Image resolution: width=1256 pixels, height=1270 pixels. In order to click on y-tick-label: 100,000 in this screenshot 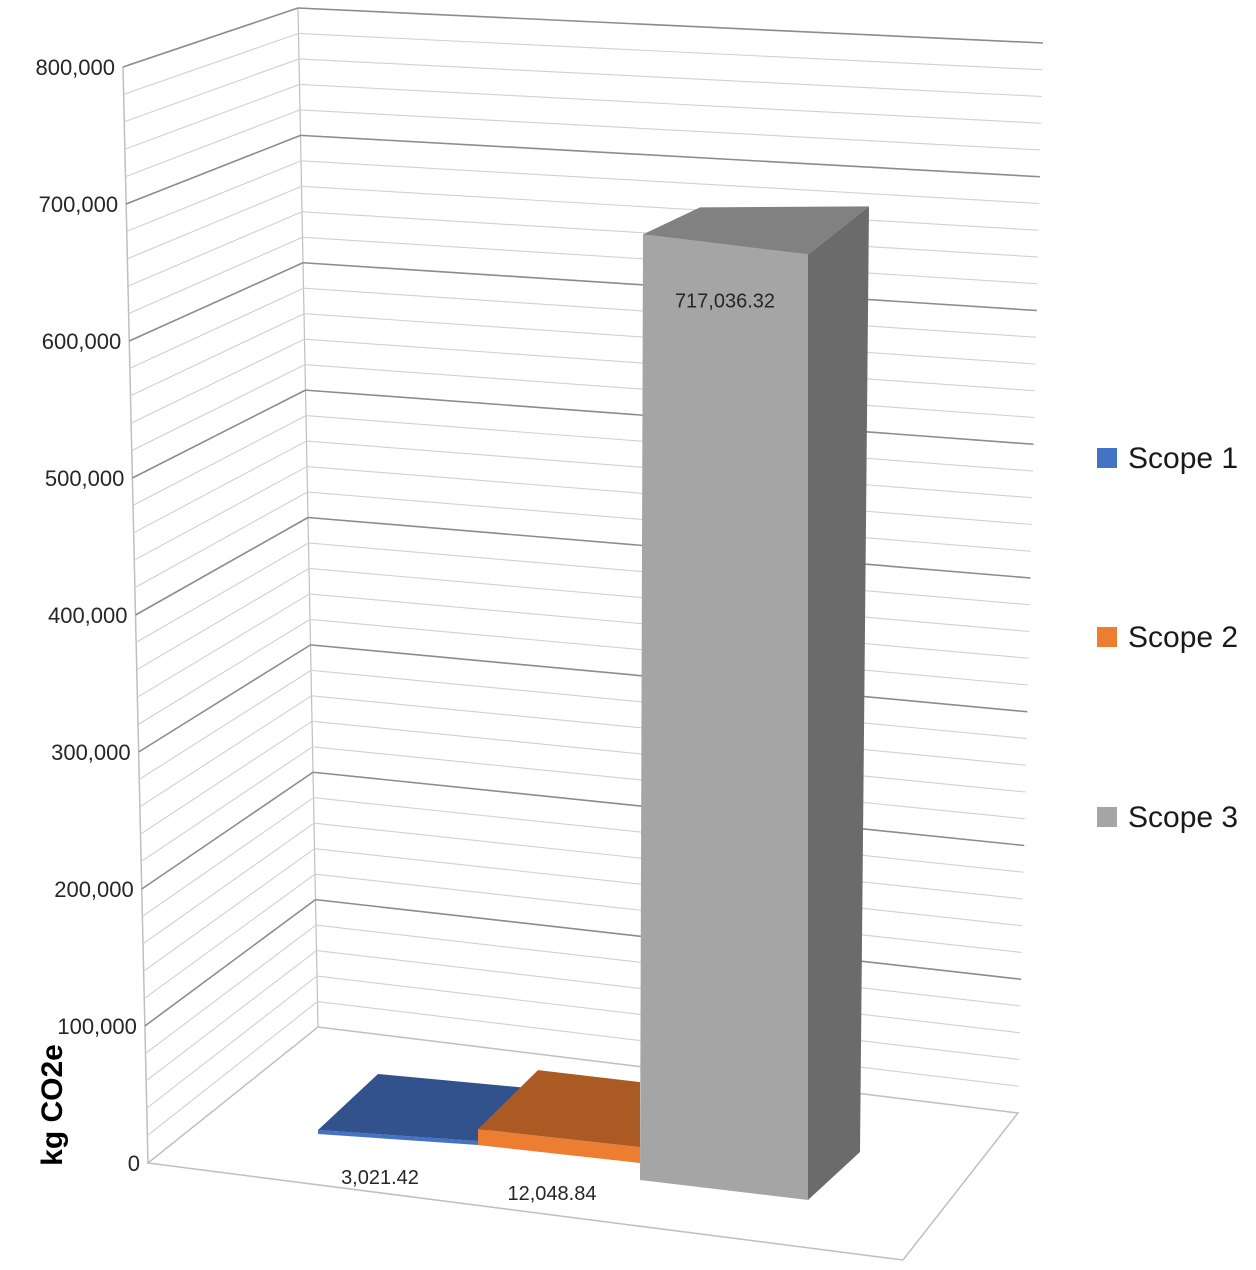, I will do `click(97, 1026)`.